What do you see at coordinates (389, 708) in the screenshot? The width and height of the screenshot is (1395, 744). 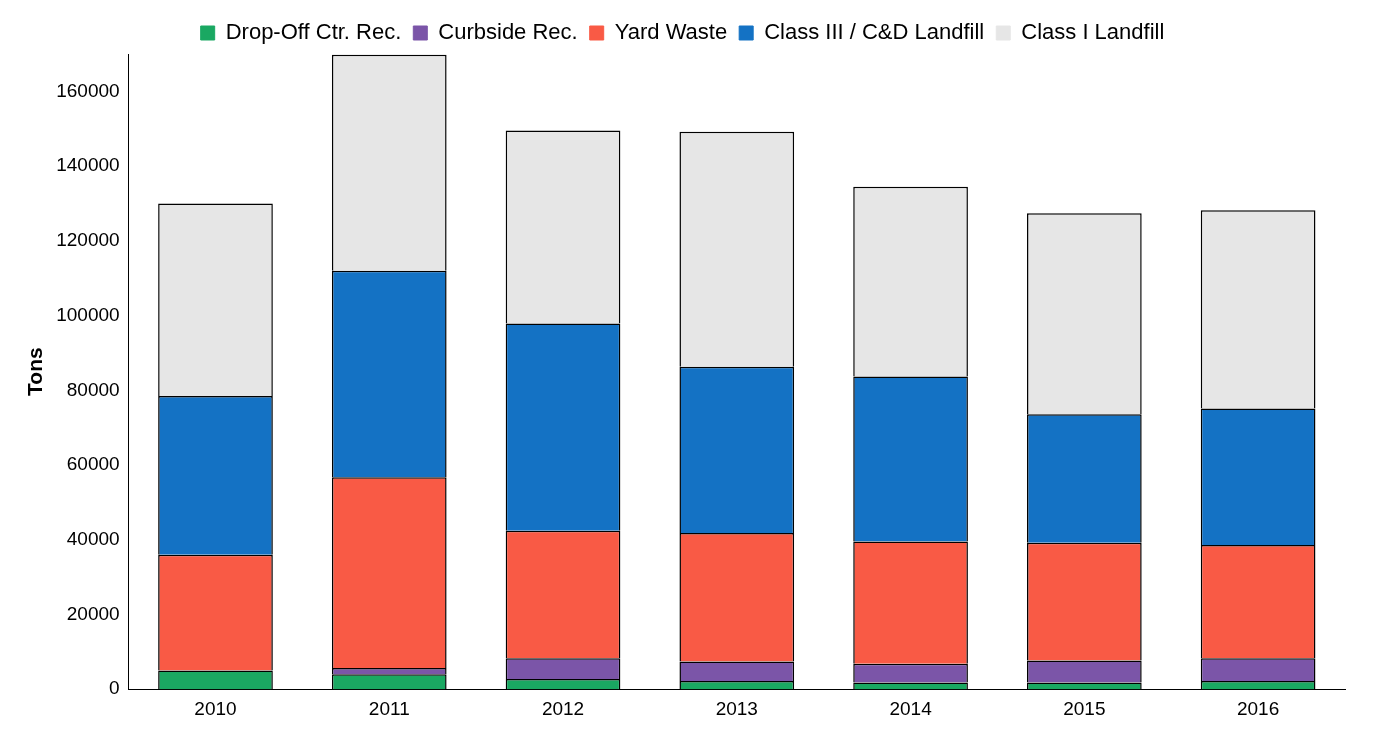 I see `x-tick-label: 2011` at bounding box center [389, 708].